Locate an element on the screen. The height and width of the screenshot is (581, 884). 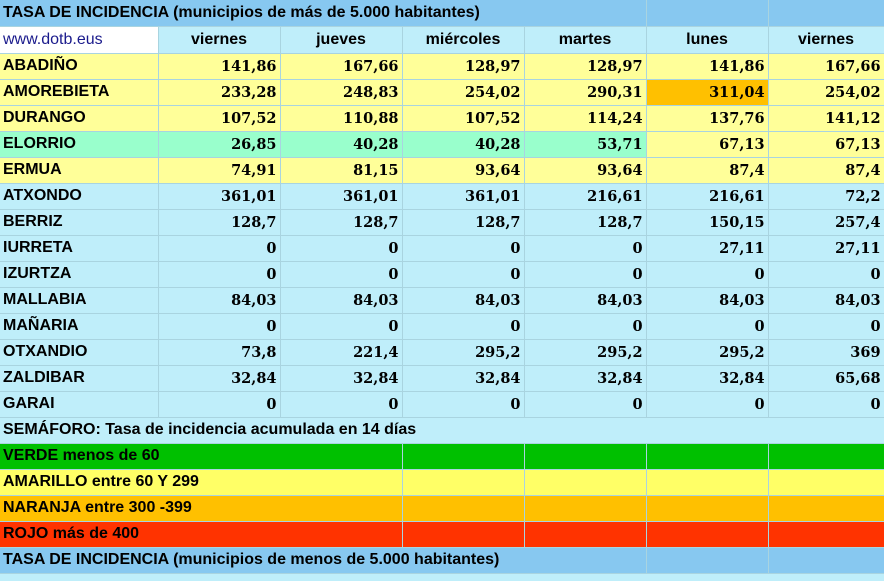
site-link: www.dotb.eus is located at coordinates (79, 40).